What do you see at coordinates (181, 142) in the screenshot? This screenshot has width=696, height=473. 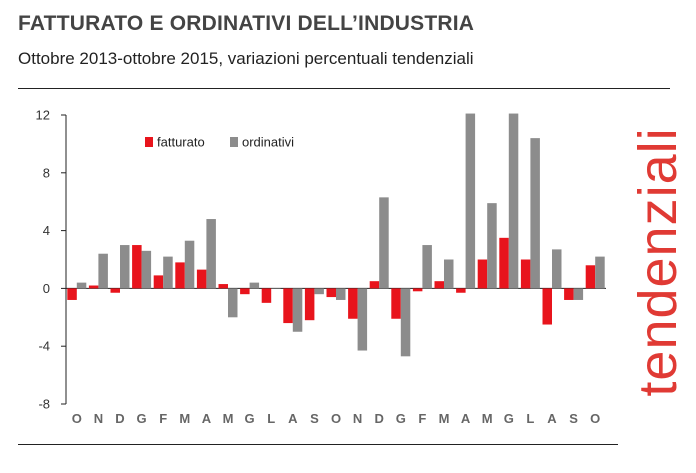 I see `legend-label: fatturato` at bounding box center [181, 142].